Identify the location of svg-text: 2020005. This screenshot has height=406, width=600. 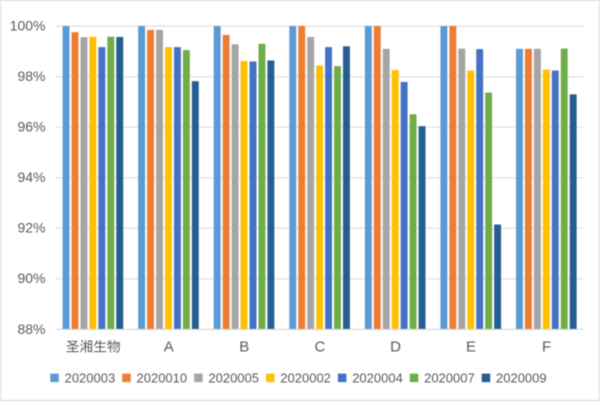
(233, 378).